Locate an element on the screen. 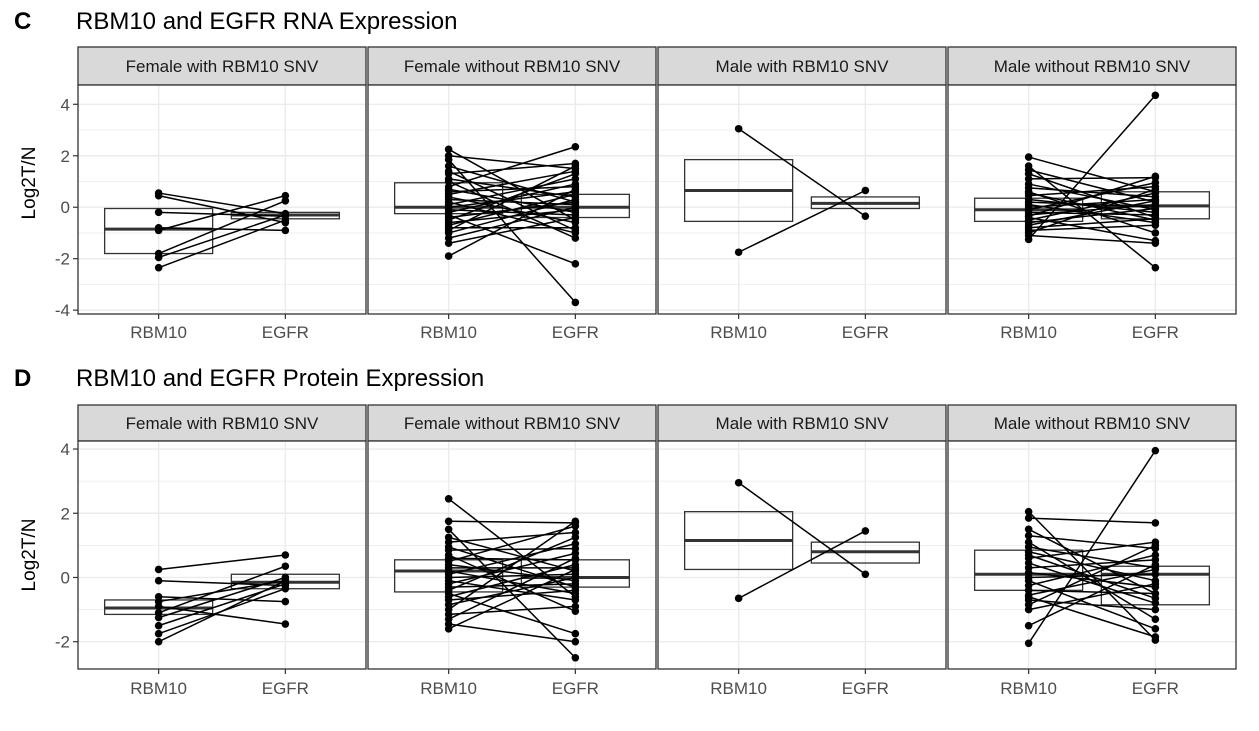  facet-panel: Female with RBM10 SNV RBM10 EGFR is located at coordinates (222, 551).